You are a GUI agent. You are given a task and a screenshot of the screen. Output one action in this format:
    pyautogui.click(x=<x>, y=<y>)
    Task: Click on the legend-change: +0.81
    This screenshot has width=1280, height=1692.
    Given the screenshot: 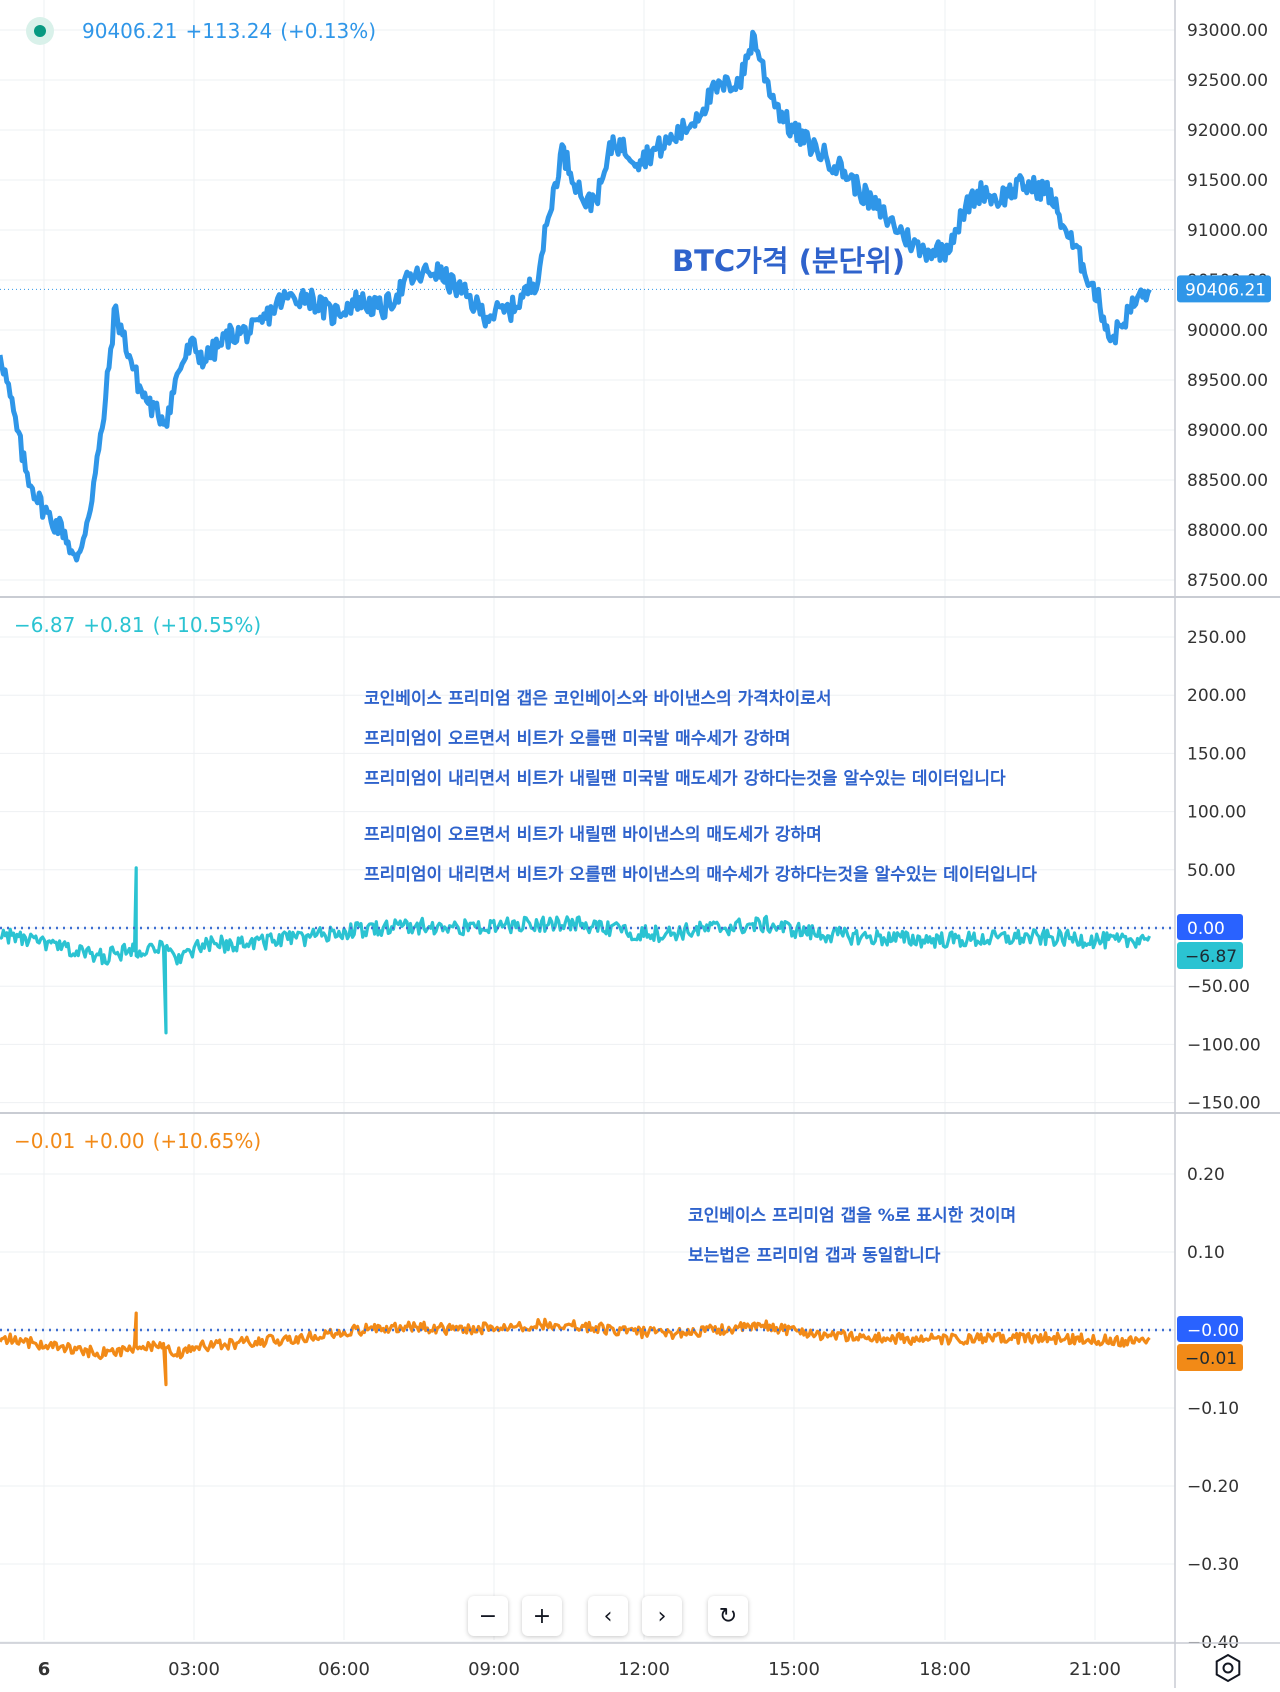 What is the action you would take?
    pyautogui.click(x=113, y=625)
    